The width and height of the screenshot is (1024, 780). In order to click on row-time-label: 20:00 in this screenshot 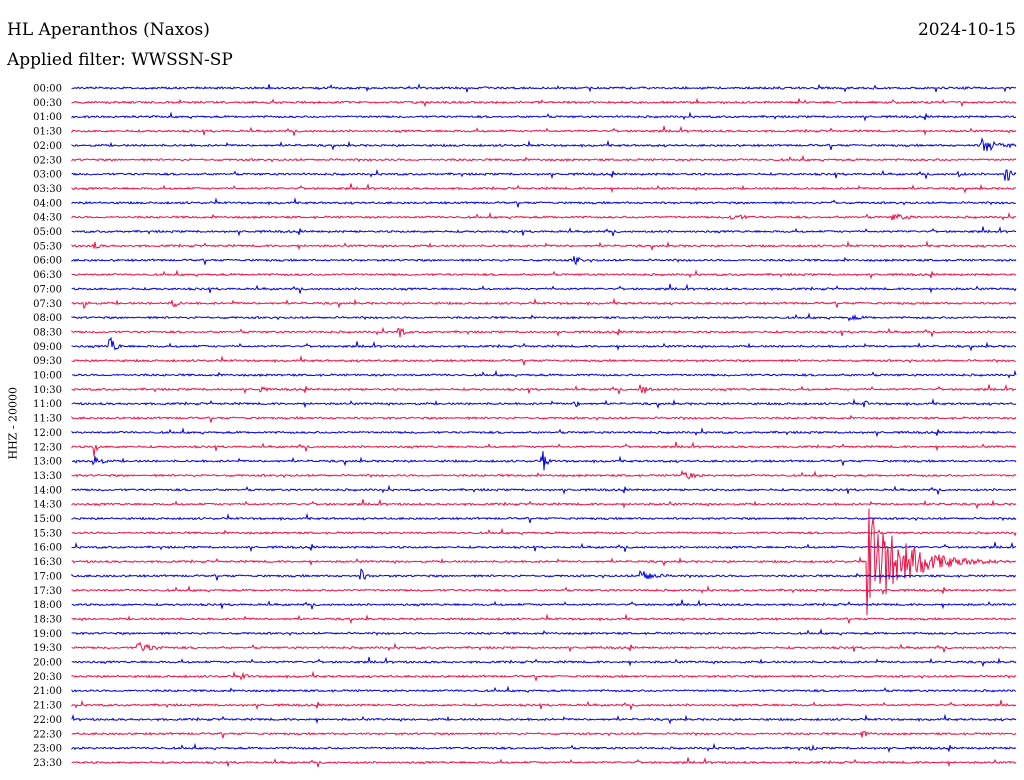, I will do `click(47, 663)`.